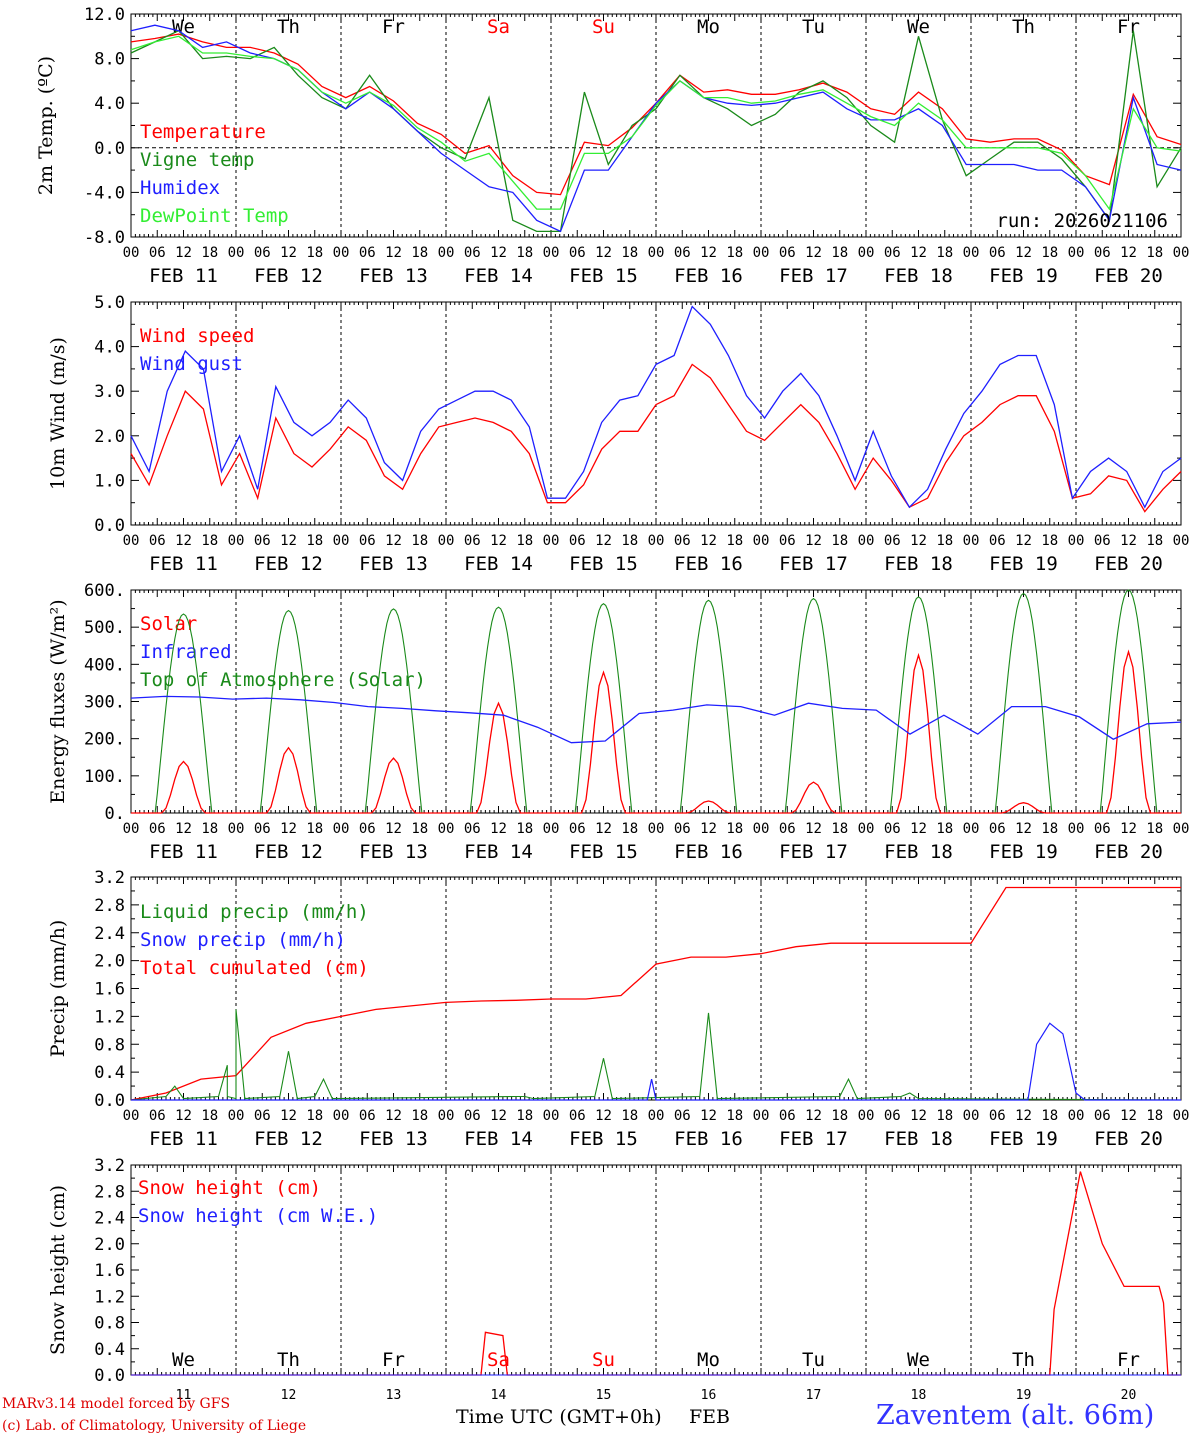 This screenshot has height=1440, width=1194. I want to click on y-tick-label: 3.0, so click(109, 392).